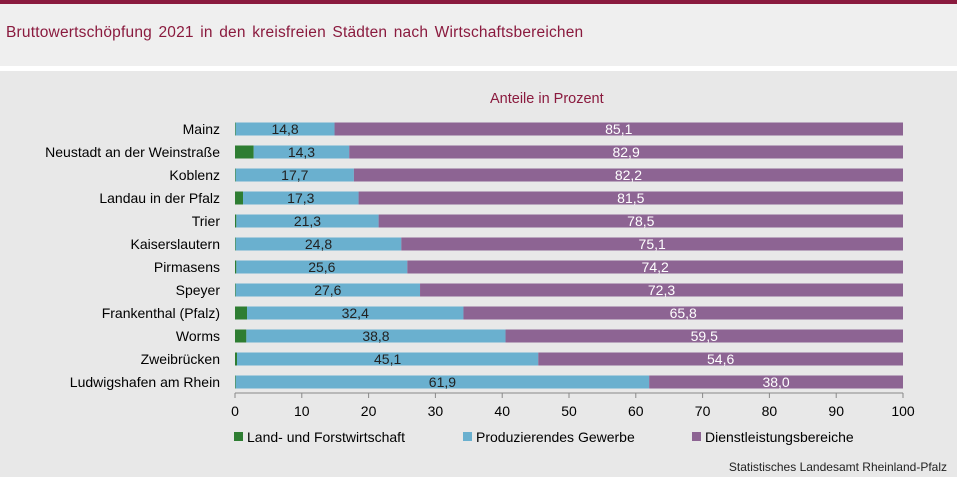  I want to click on bar-segment-frankenthal-pfalz-produzierendes-gewerbe, so click(355, 313).